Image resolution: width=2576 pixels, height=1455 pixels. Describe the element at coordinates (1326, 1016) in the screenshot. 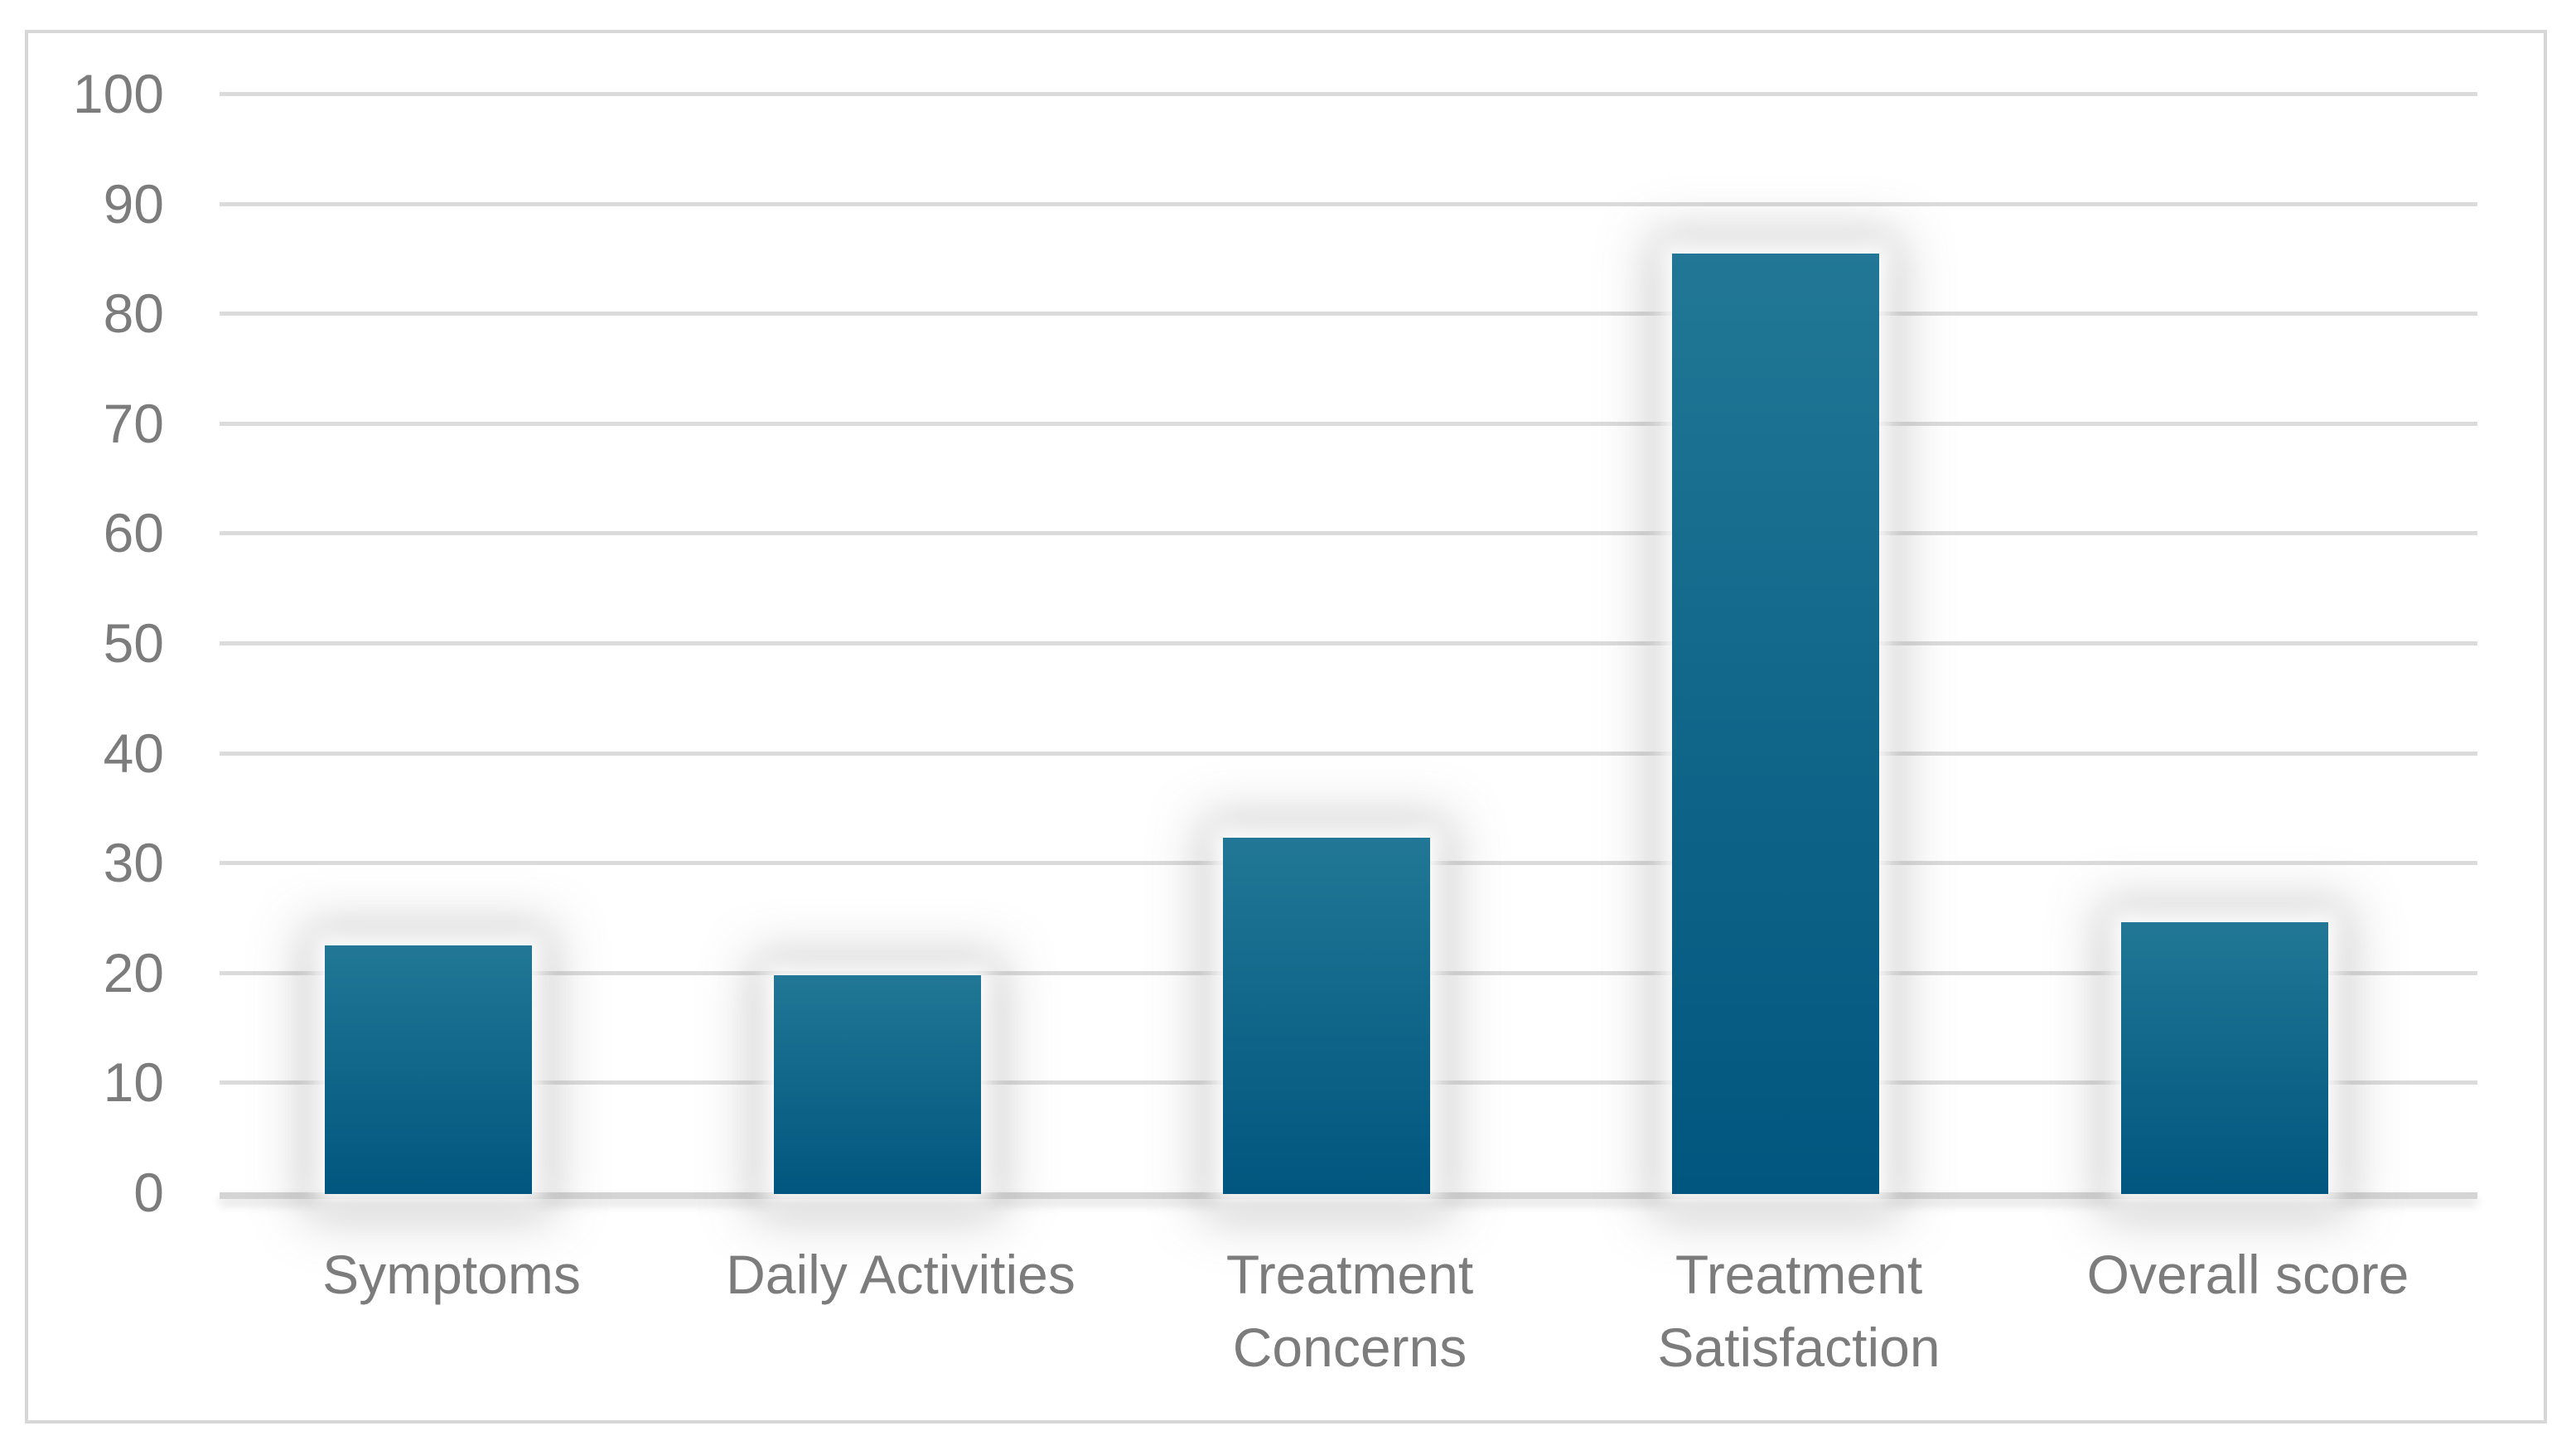

I see `bar-treatment-concerns` at that location.